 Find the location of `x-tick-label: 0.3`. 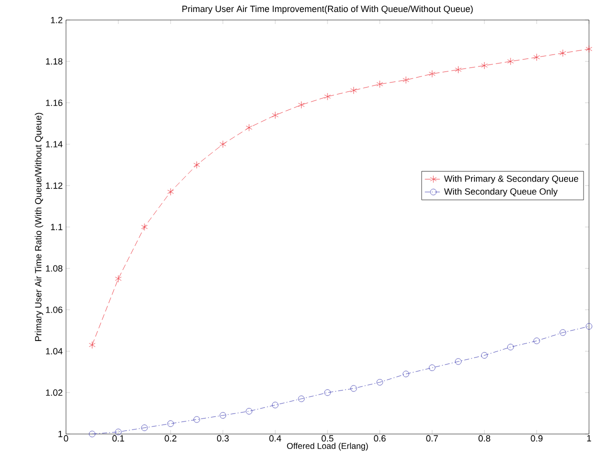

x-tick-label: 0.3 is located at coordinates (223, 438).